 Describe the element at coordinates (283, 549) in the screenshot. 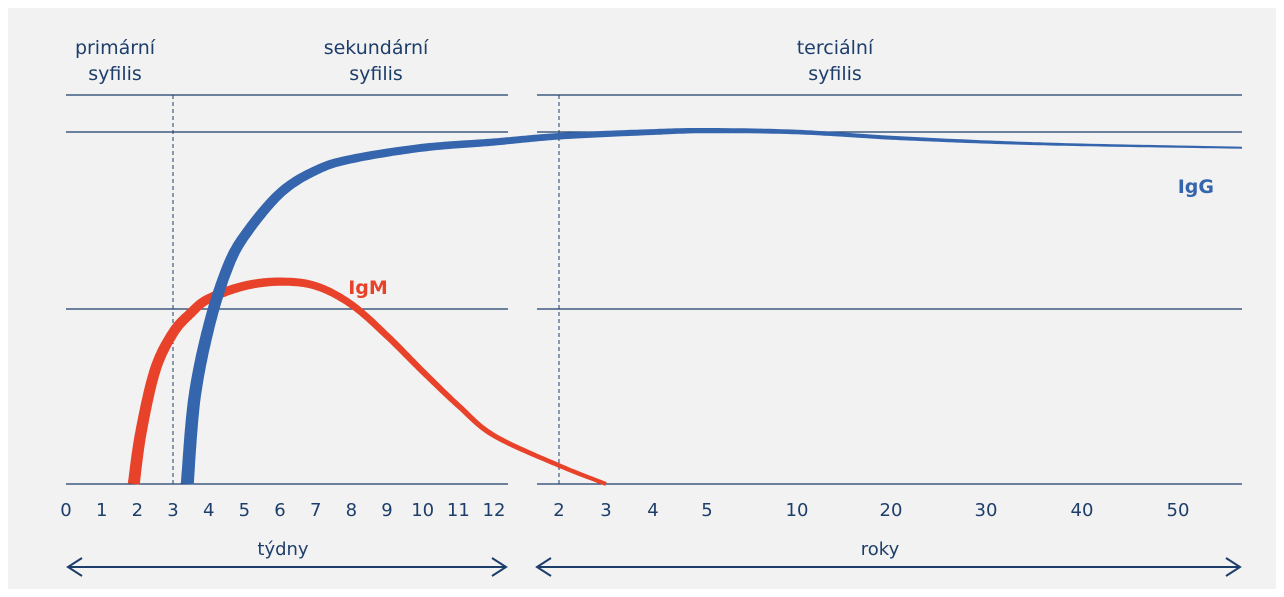

I see `axis-unit-label-0: týdny` at that location.